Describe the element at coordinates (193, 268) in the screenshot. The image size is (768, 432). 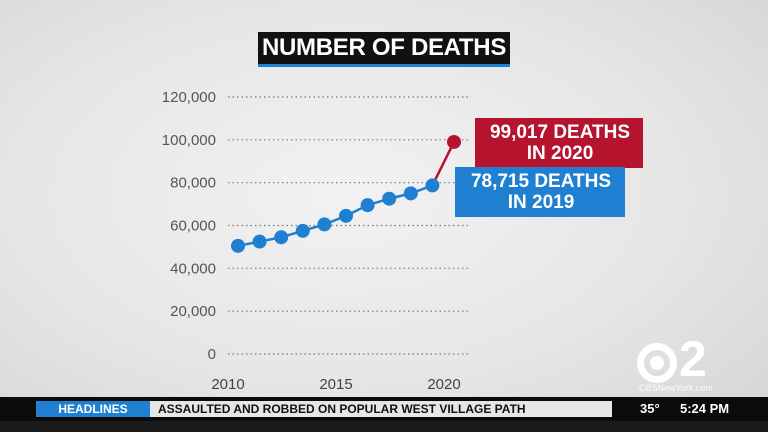
I see `y-tick-label-2: 40,000` at that location.